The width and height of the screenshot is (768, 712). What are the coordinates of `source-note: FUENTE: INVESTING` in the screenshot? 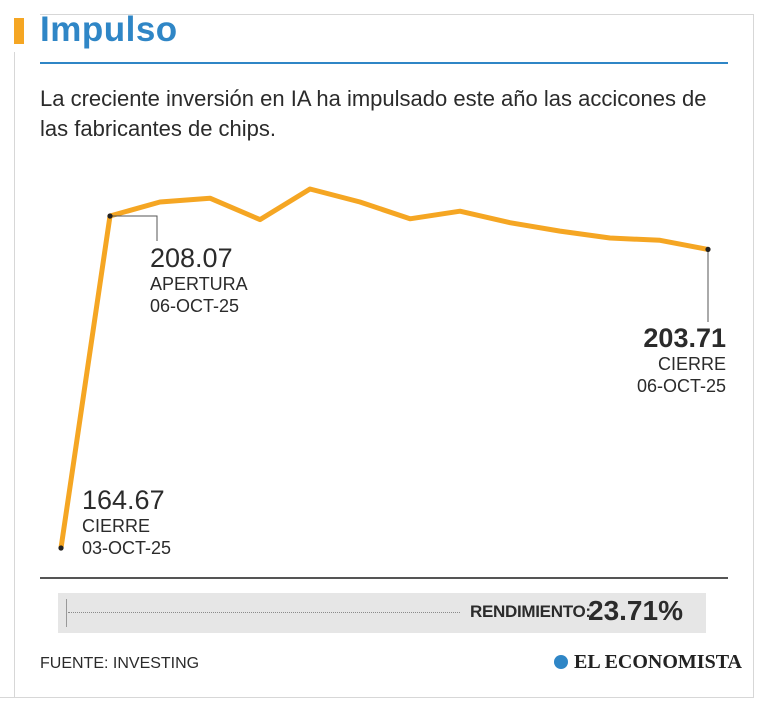 It's located at (120, 663).